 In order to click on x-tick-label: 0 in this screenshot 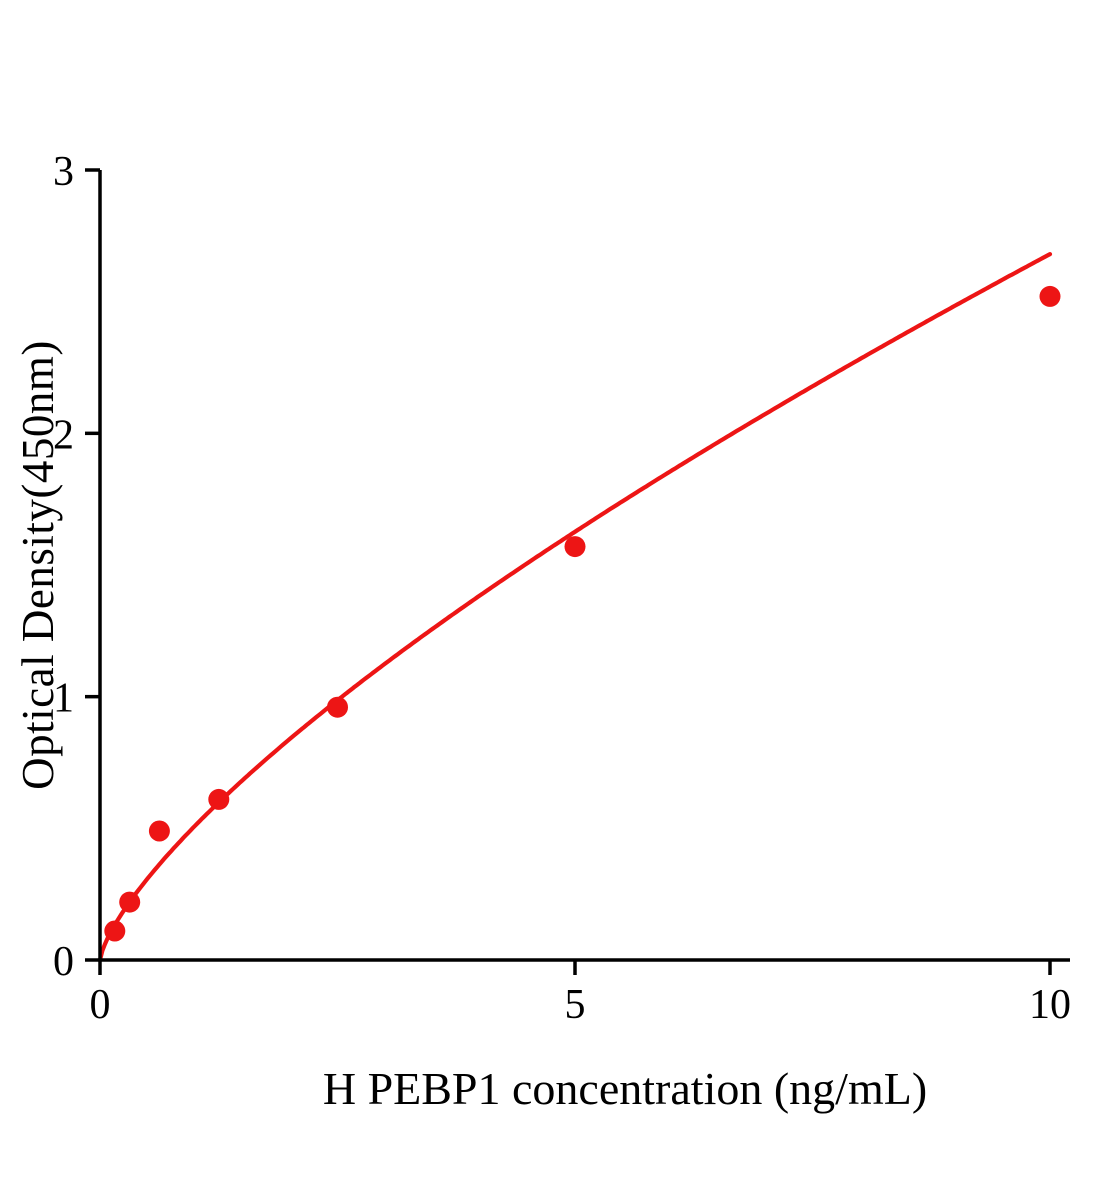, I will do `click(100, 1005)`.